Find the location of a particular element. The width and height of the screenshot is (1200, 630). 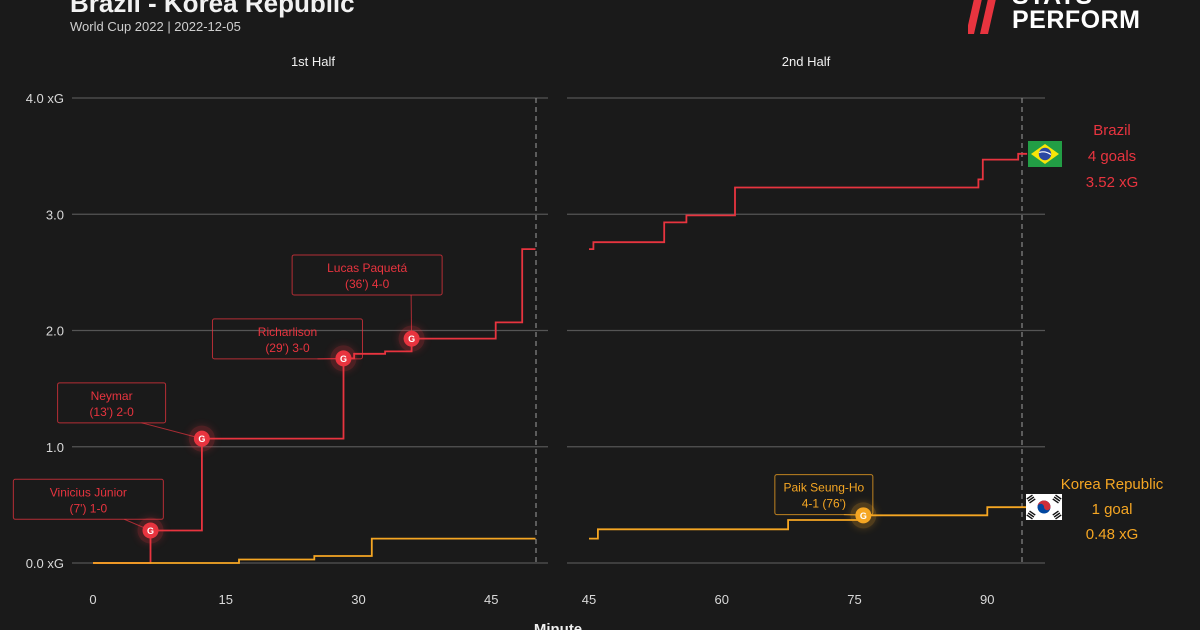

summary-brazil-line-1: Brazil is located at coordinates (1112, 130).